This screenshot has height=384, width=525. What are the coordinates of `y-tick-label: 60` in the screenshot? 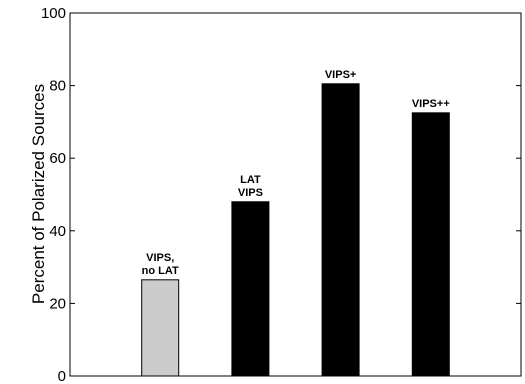 It's located at (57, 158).